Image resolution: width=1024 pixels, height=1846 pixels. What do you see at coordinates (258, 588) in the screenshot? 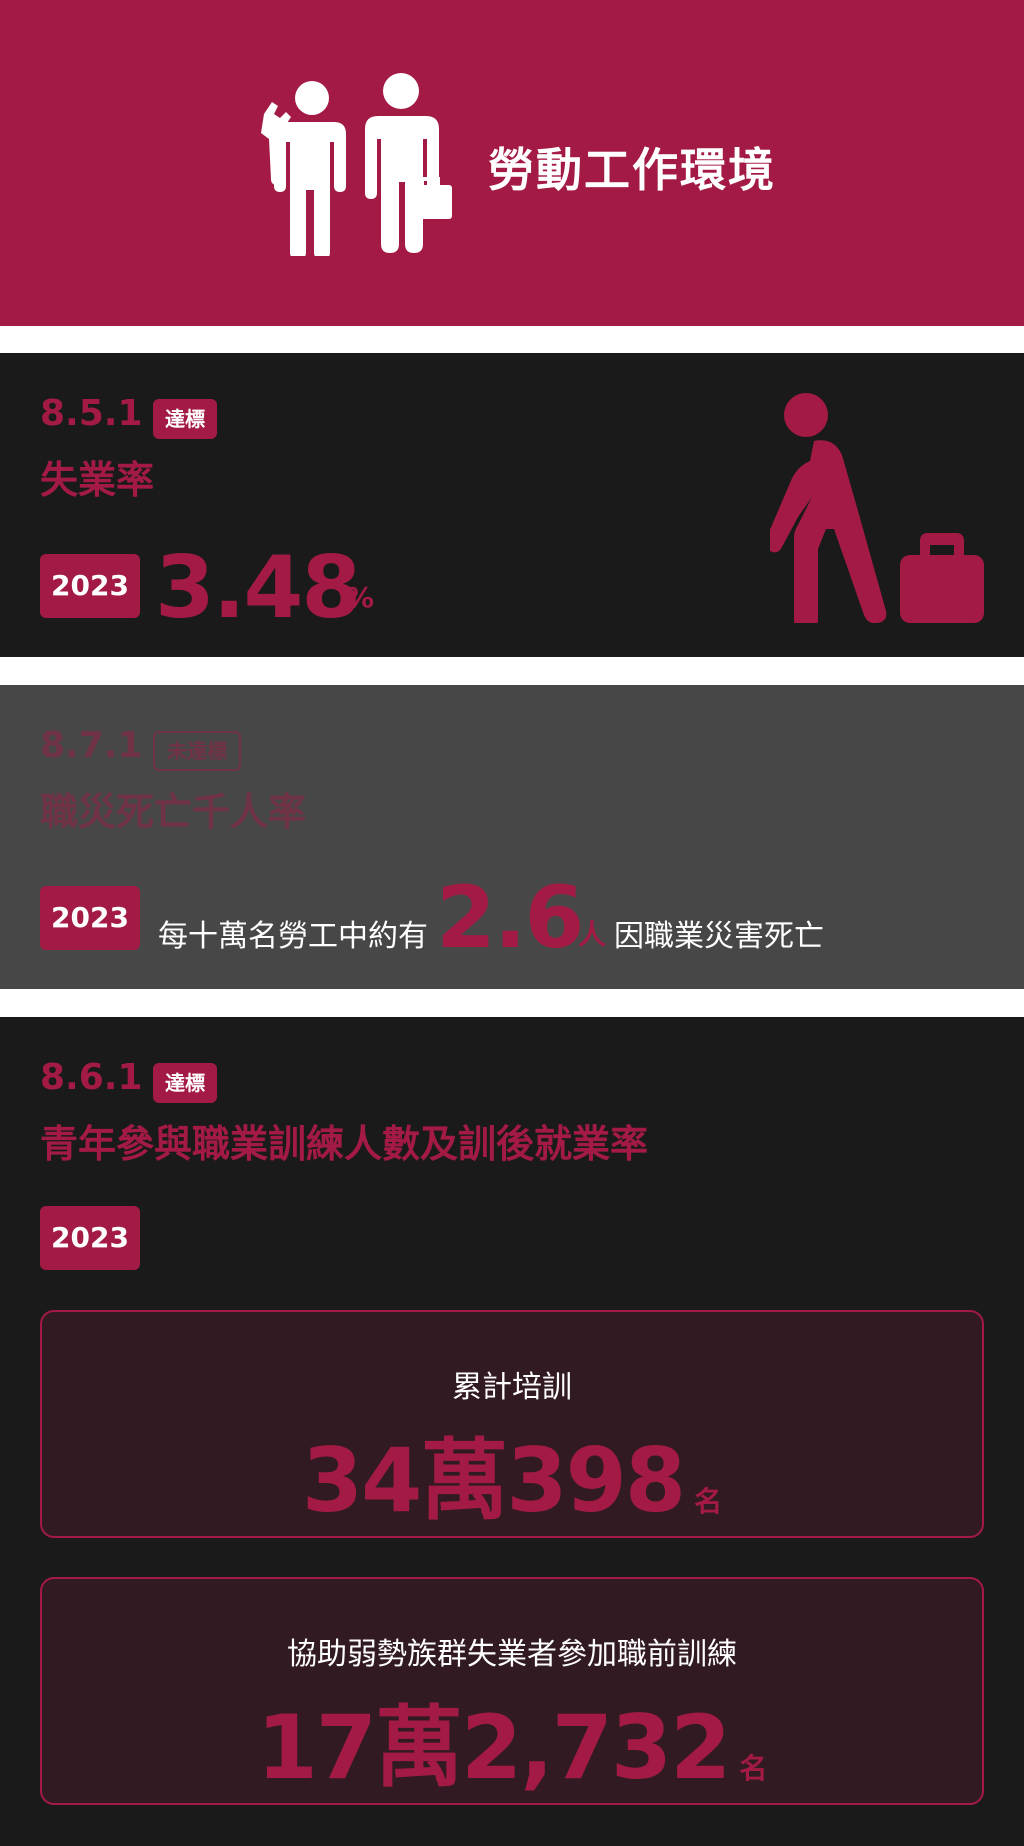
I see `indicator-value: 3.48` at bounding box center [258, 588].